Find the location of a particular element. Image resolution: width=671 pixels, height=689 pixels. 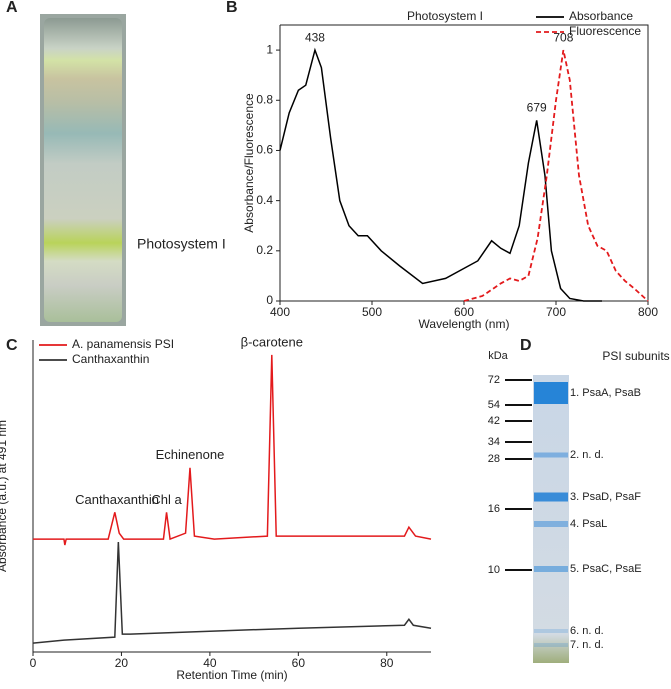

photo-label: Photosystem I is located at coordinates (181, 244).